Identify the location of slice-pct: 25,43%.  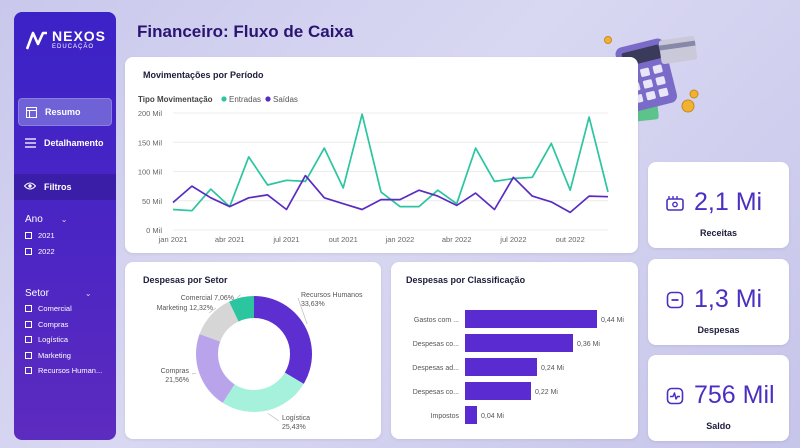
(294, 427).